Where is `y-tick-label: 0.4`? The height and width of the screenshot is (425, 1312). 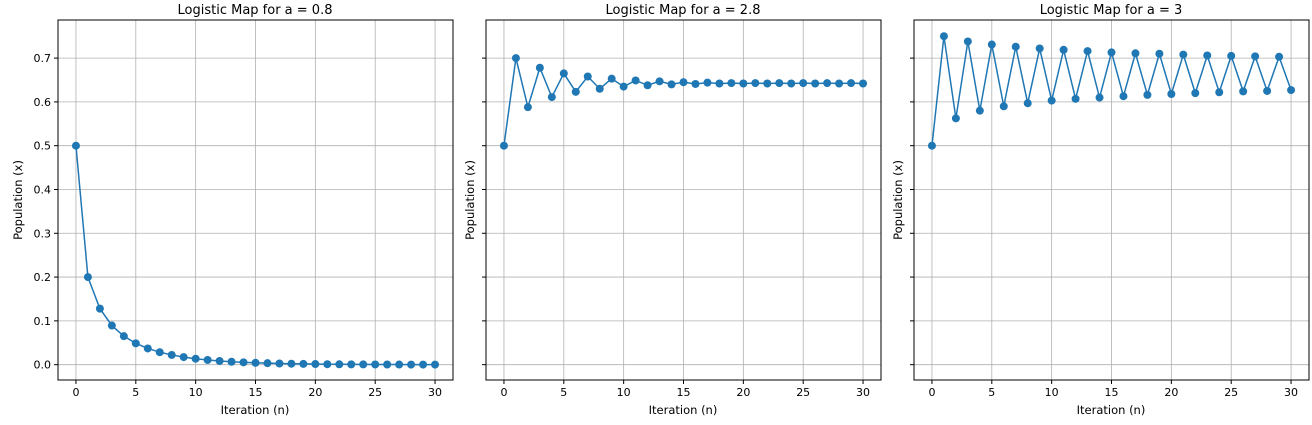
y-tick-label: 0.4 is located at coordinates (43, 189).